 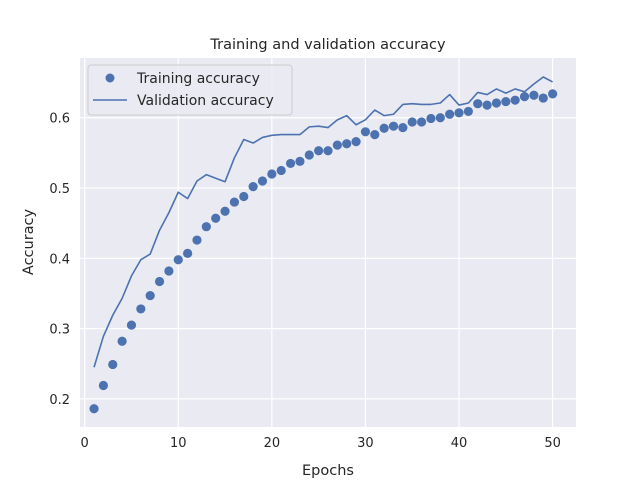 I want to click on x-tick-label: 10, so click(x=178, y=443).